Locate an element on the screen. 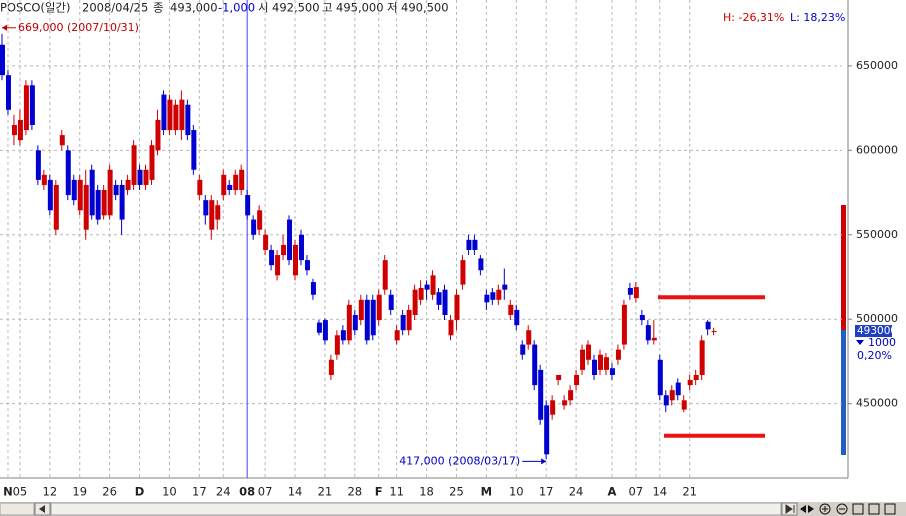 The width and height of the screenshot is (906, 516). scrollbar is located at coordinates (453, 509).